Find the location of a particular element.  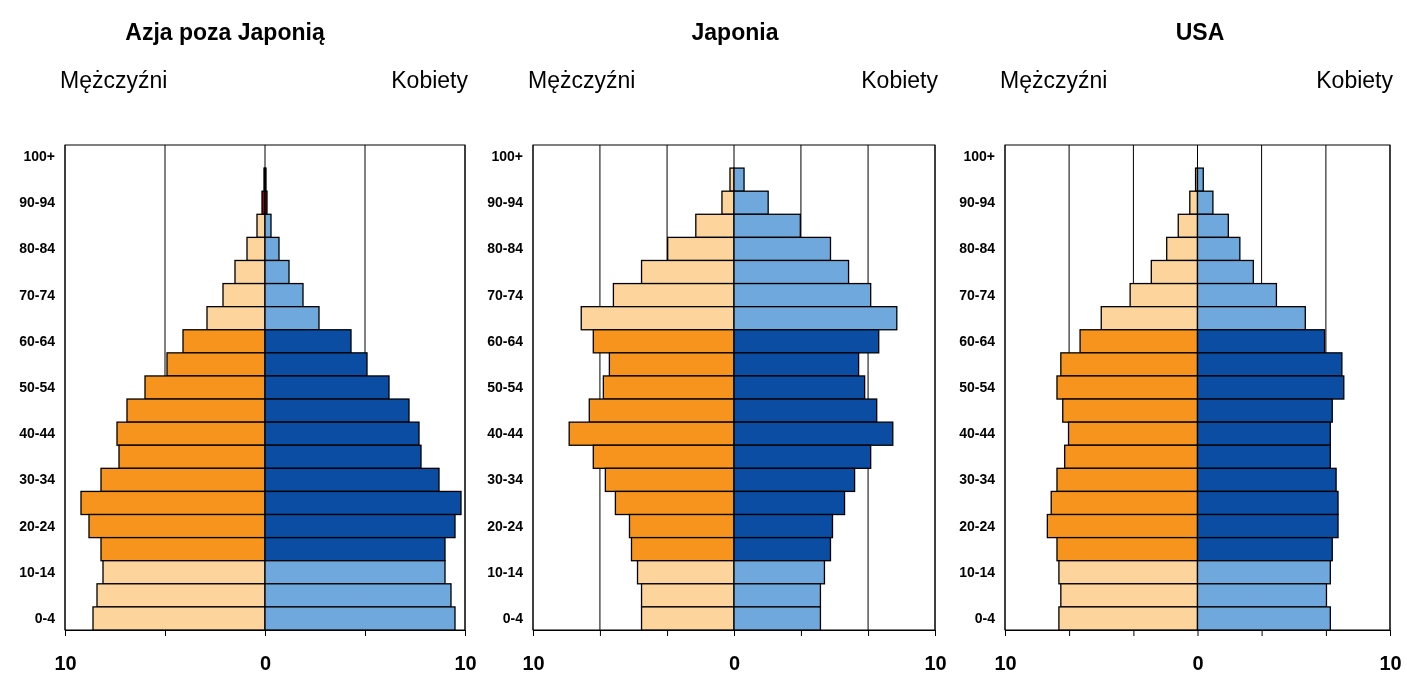

chart-title: Azja poza Japonią is located at coordinates (225, 32).